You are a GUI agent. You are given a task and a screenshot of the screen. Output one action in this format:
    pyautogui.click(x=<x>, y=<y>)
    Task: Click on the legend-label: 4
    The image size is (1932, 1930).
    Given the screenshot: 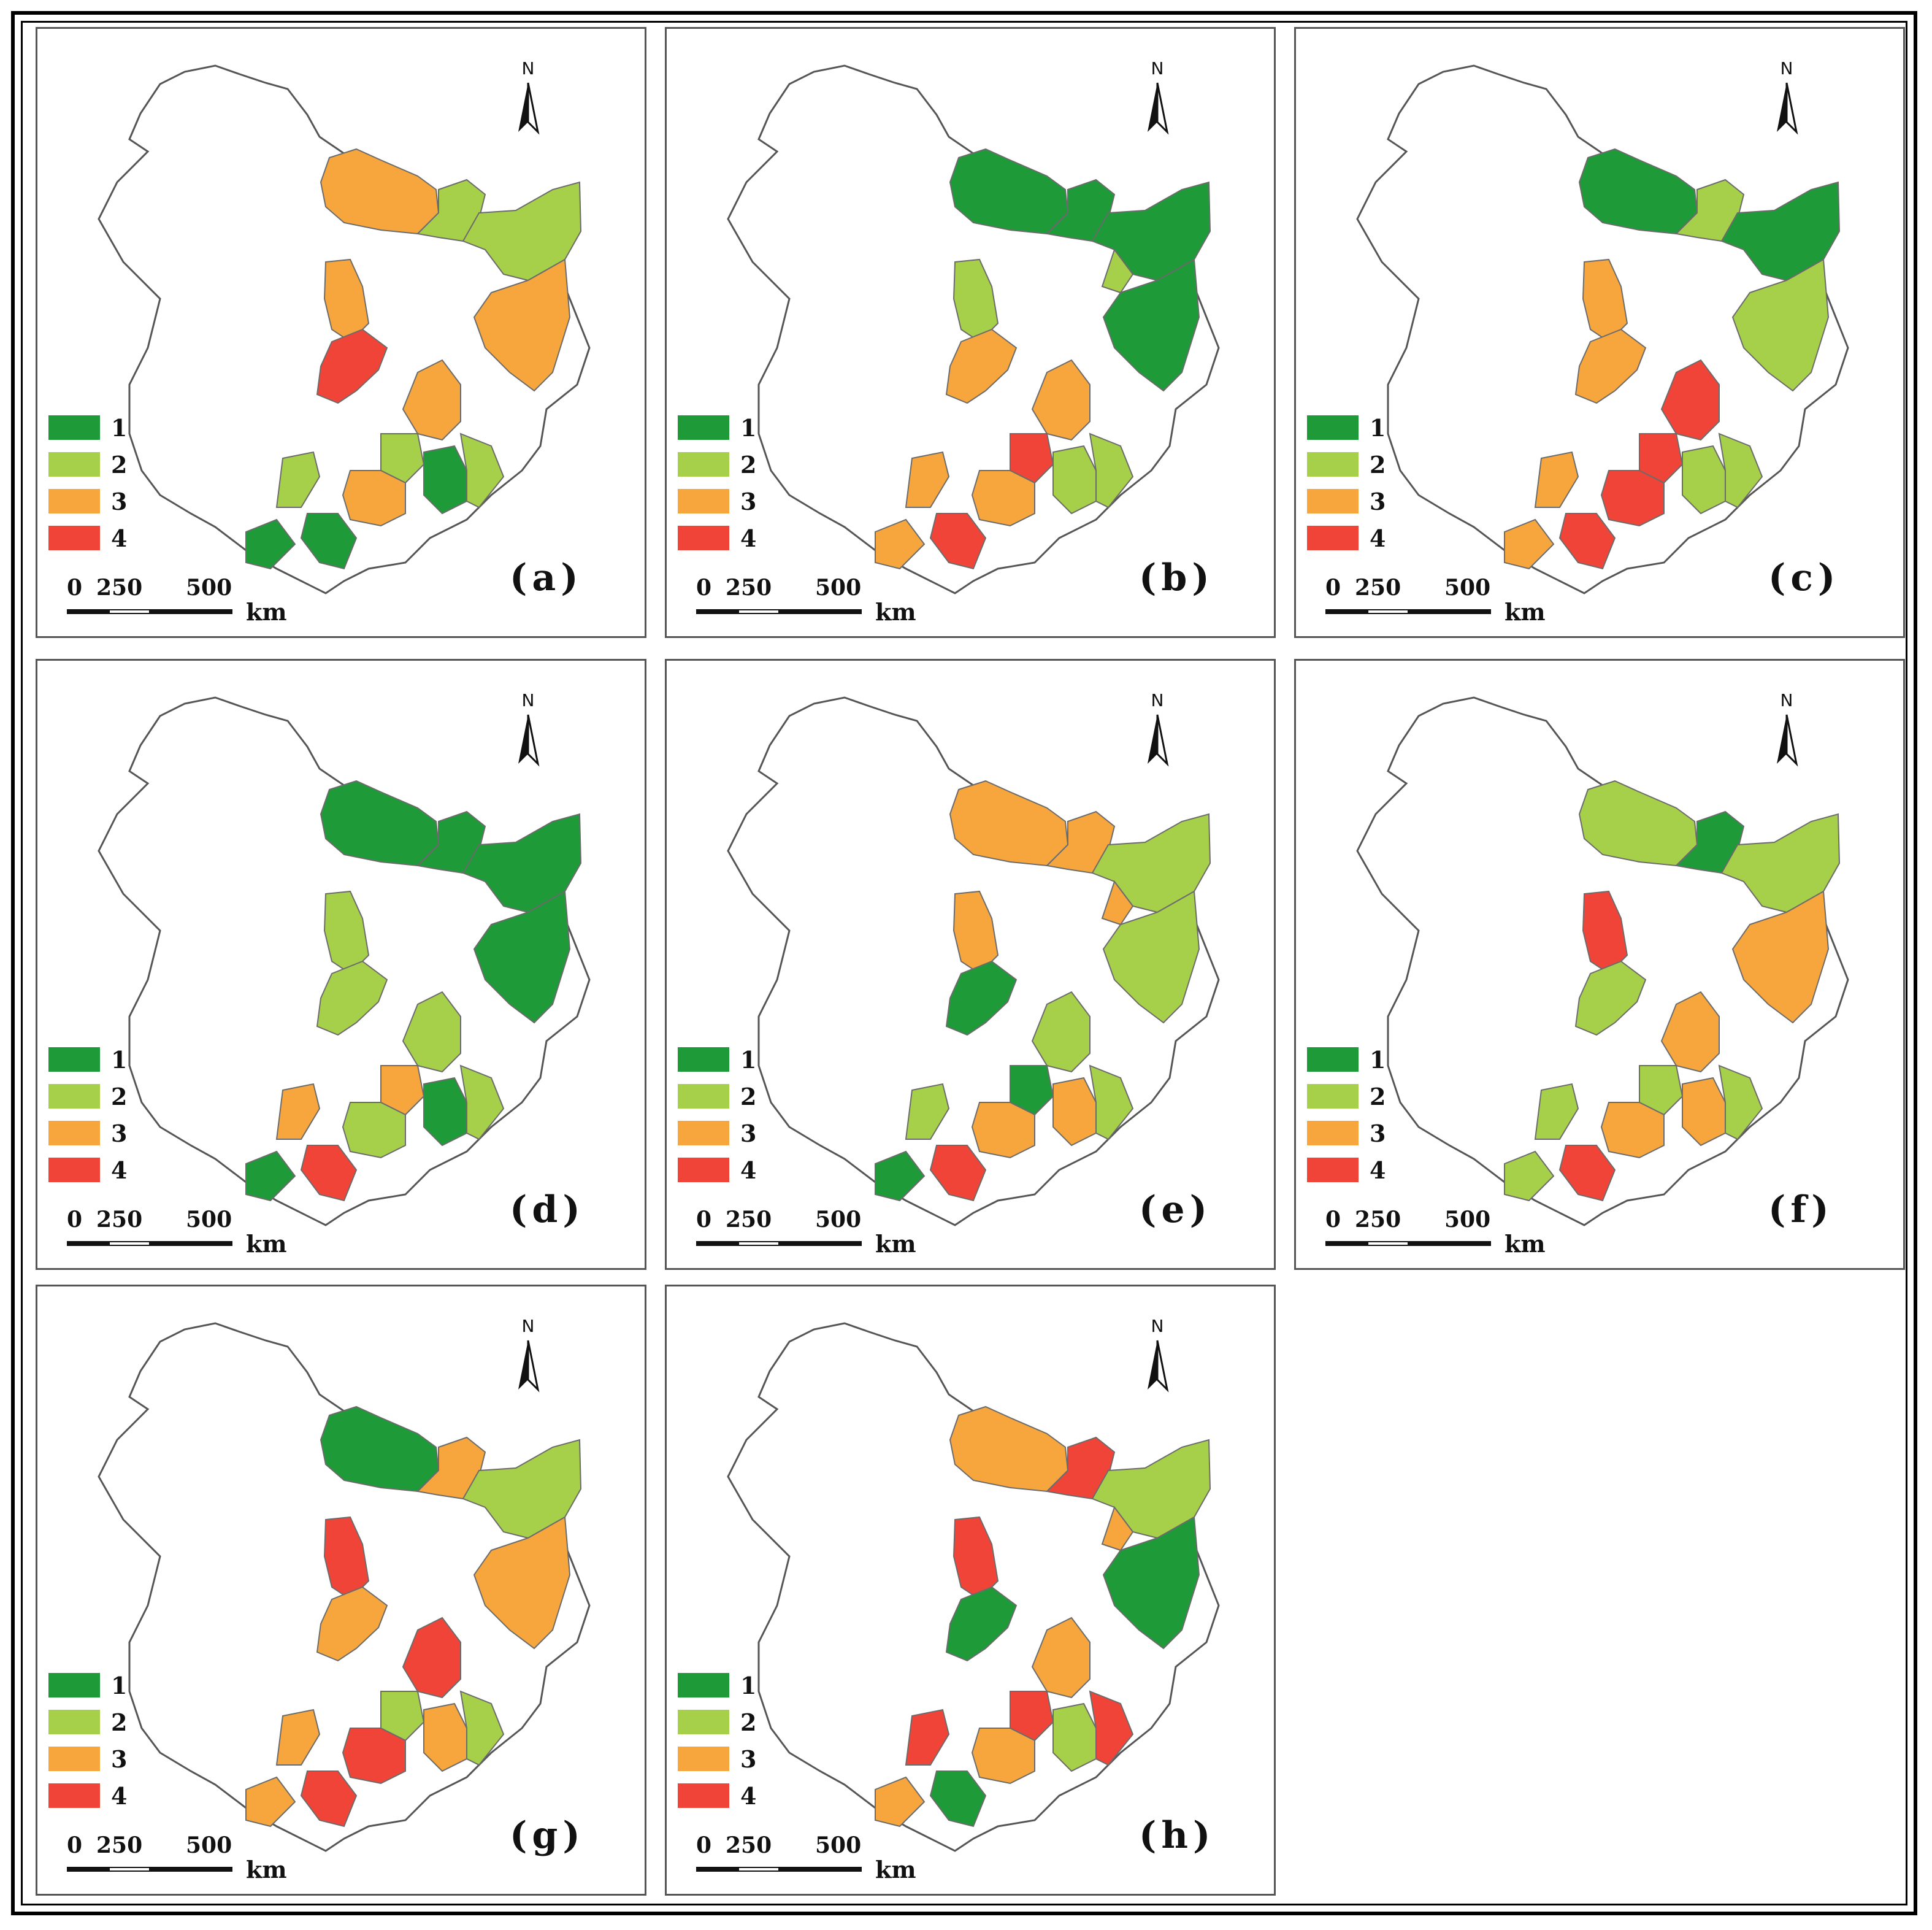 What is the action you would take?
    pyautogui.click(x=119, y=538)
    